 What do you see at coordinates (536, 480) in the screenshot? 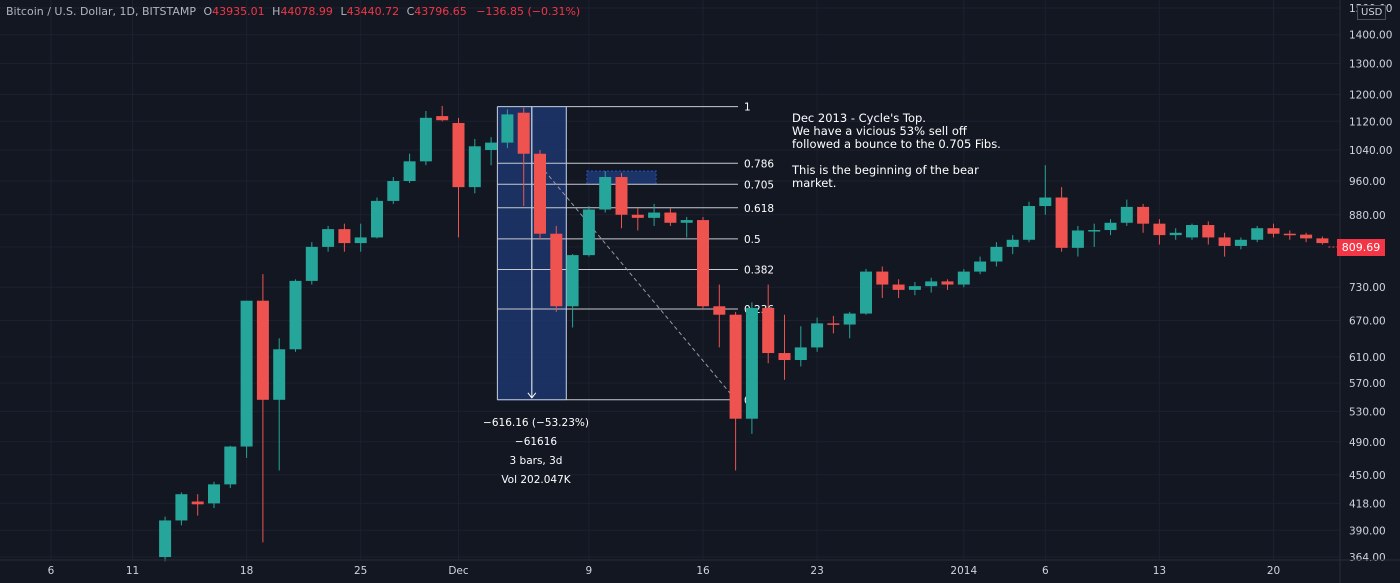
I see `measure-volume: Vol 202.047K` at bounding box center [536, 480].